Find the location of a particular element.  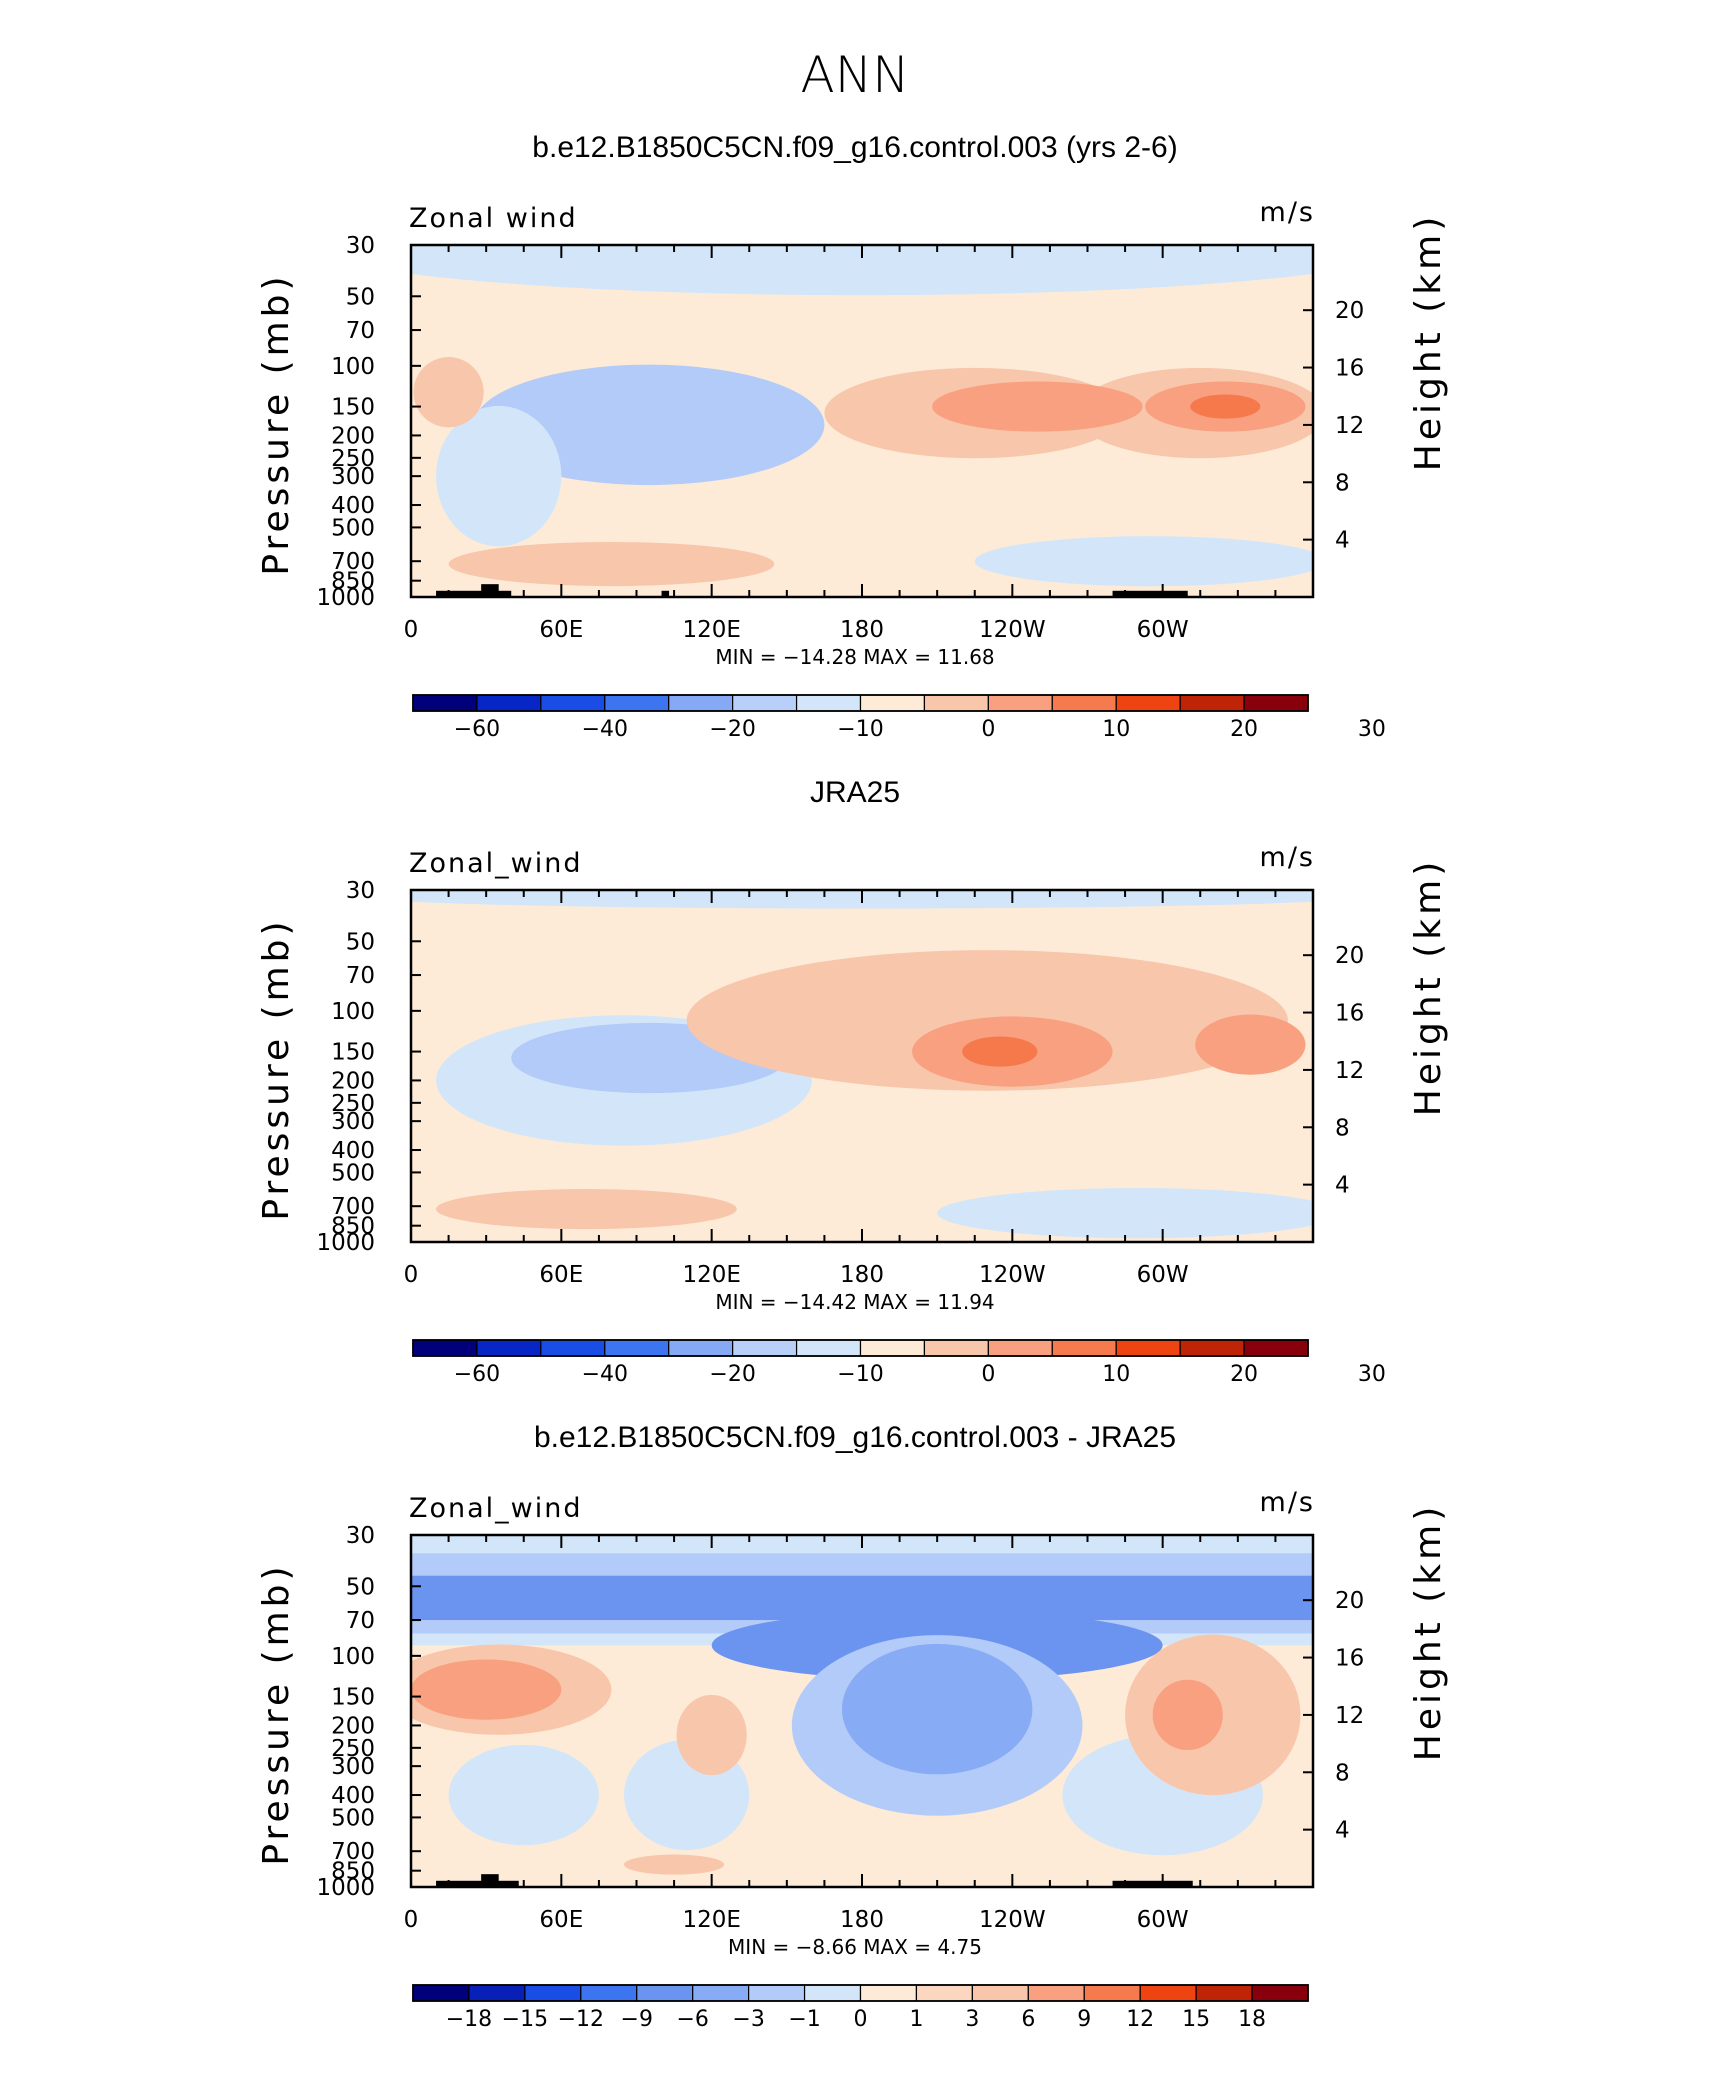

colorbar-label: 3 is located at coordinates (972, 2019).